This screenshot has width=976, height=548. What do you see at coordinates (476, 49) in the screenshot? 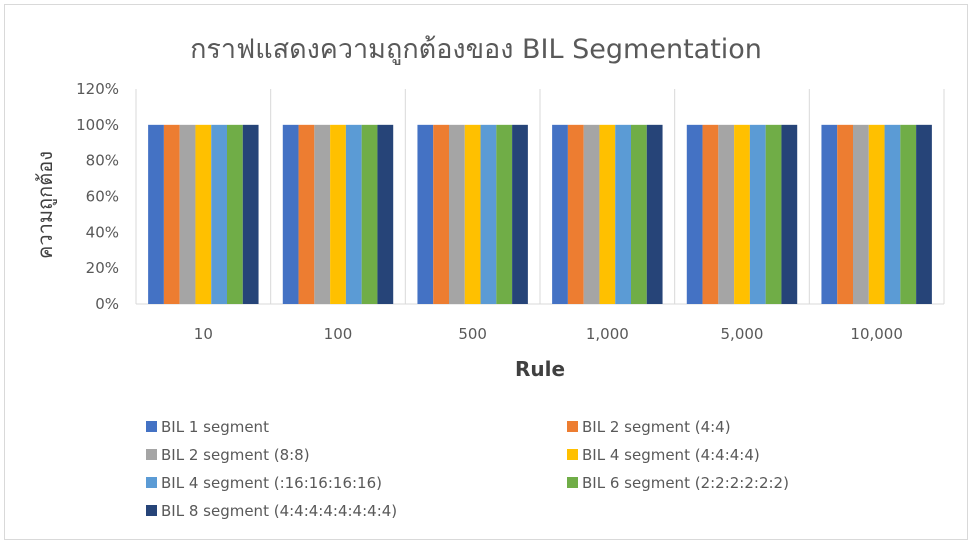
I see `chart-title: กราฟแสดงความถูกต้องของ BIL Segmentation` at bounding box center [476, 49].